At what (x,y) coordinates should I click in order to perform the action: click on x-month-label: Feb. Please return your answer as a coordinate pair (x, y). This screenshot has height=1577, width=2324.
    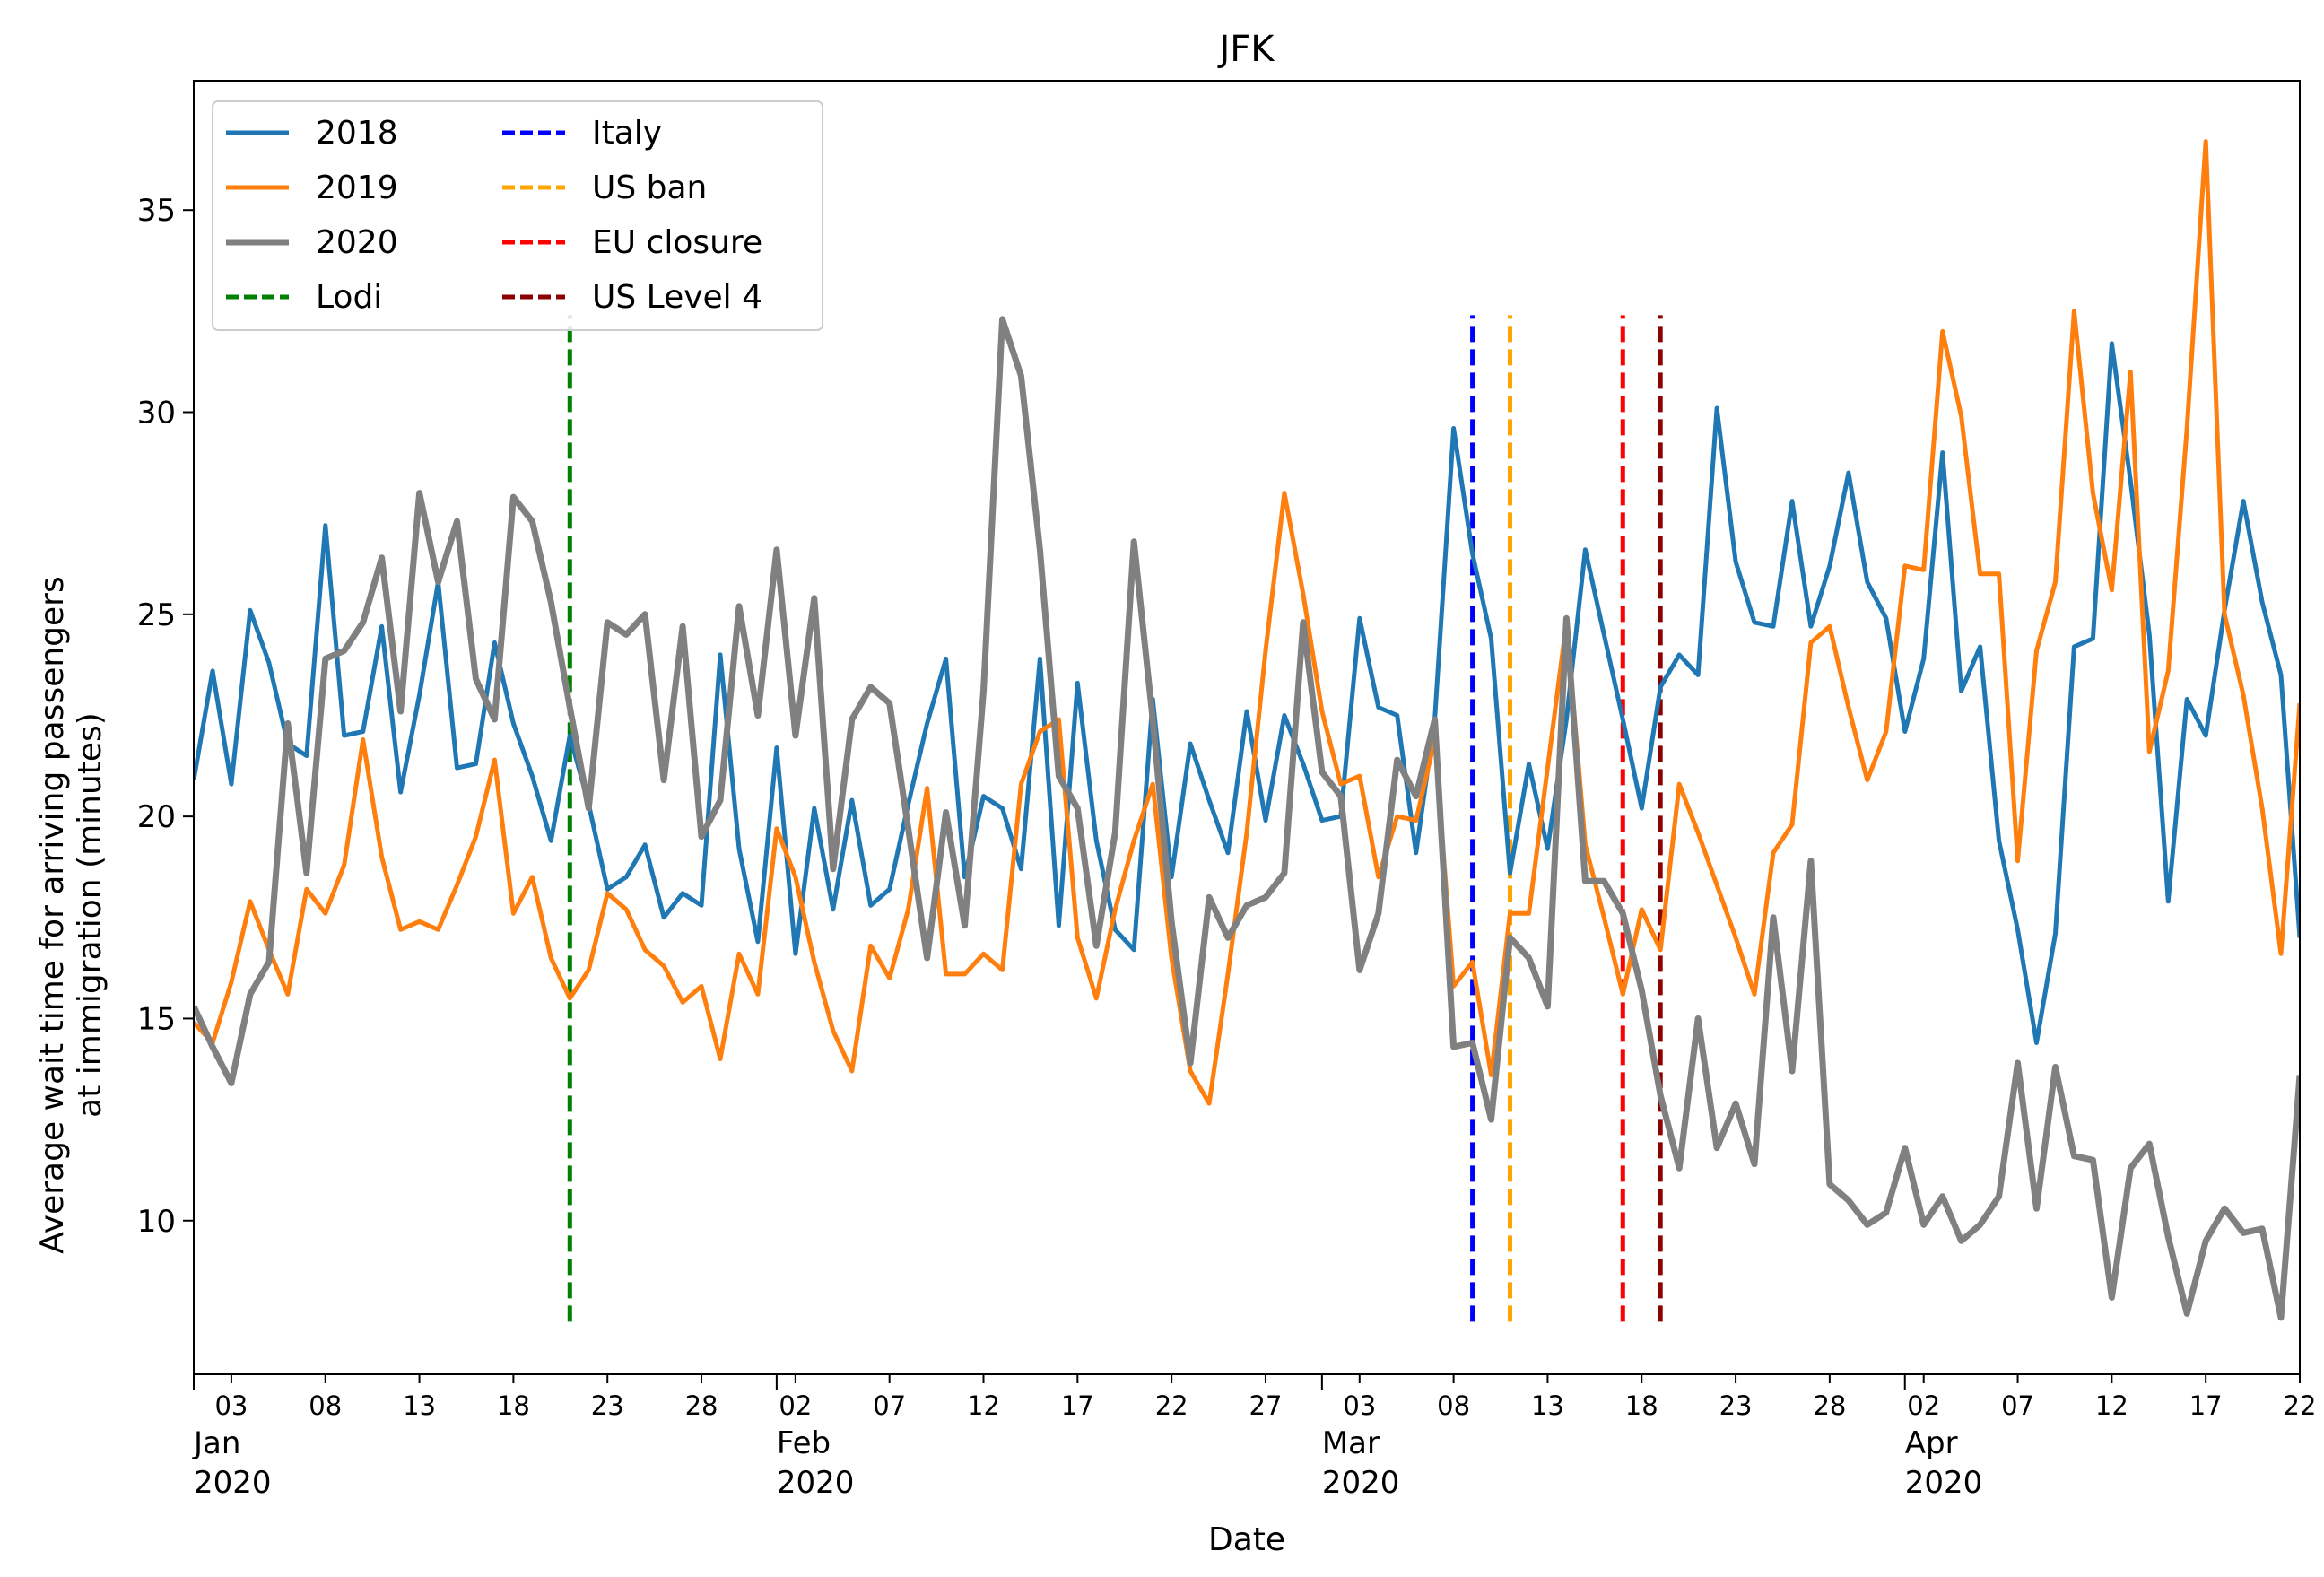
    Looking at the image, I should click on (804, 1443).